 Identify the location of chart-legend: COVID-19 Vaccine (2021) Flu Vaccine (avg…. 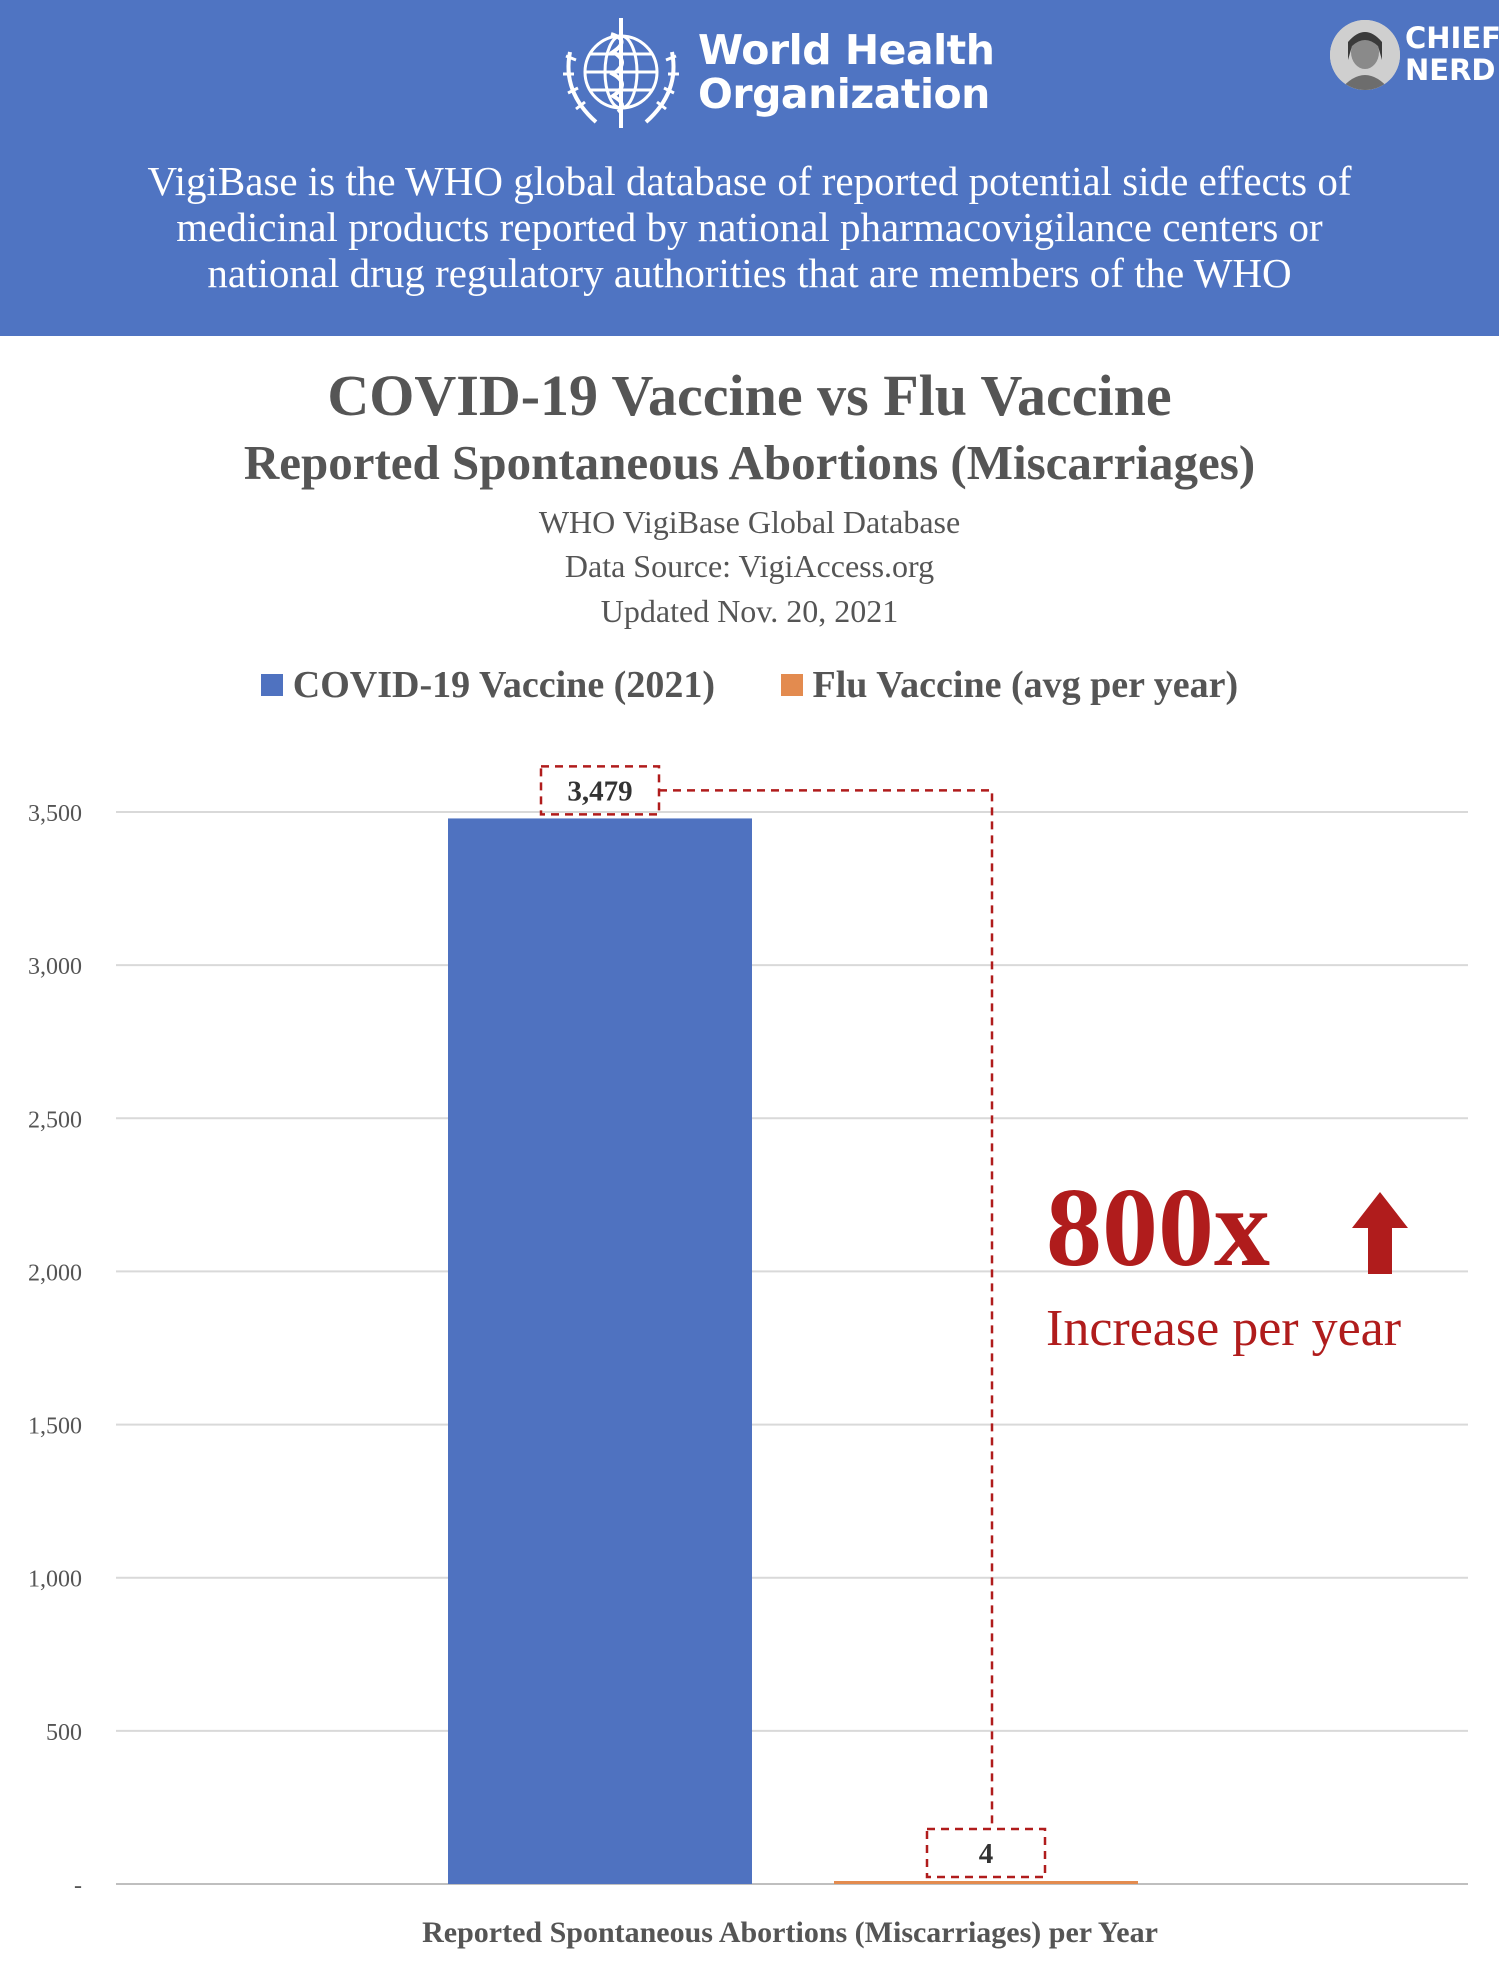
(749, 685).